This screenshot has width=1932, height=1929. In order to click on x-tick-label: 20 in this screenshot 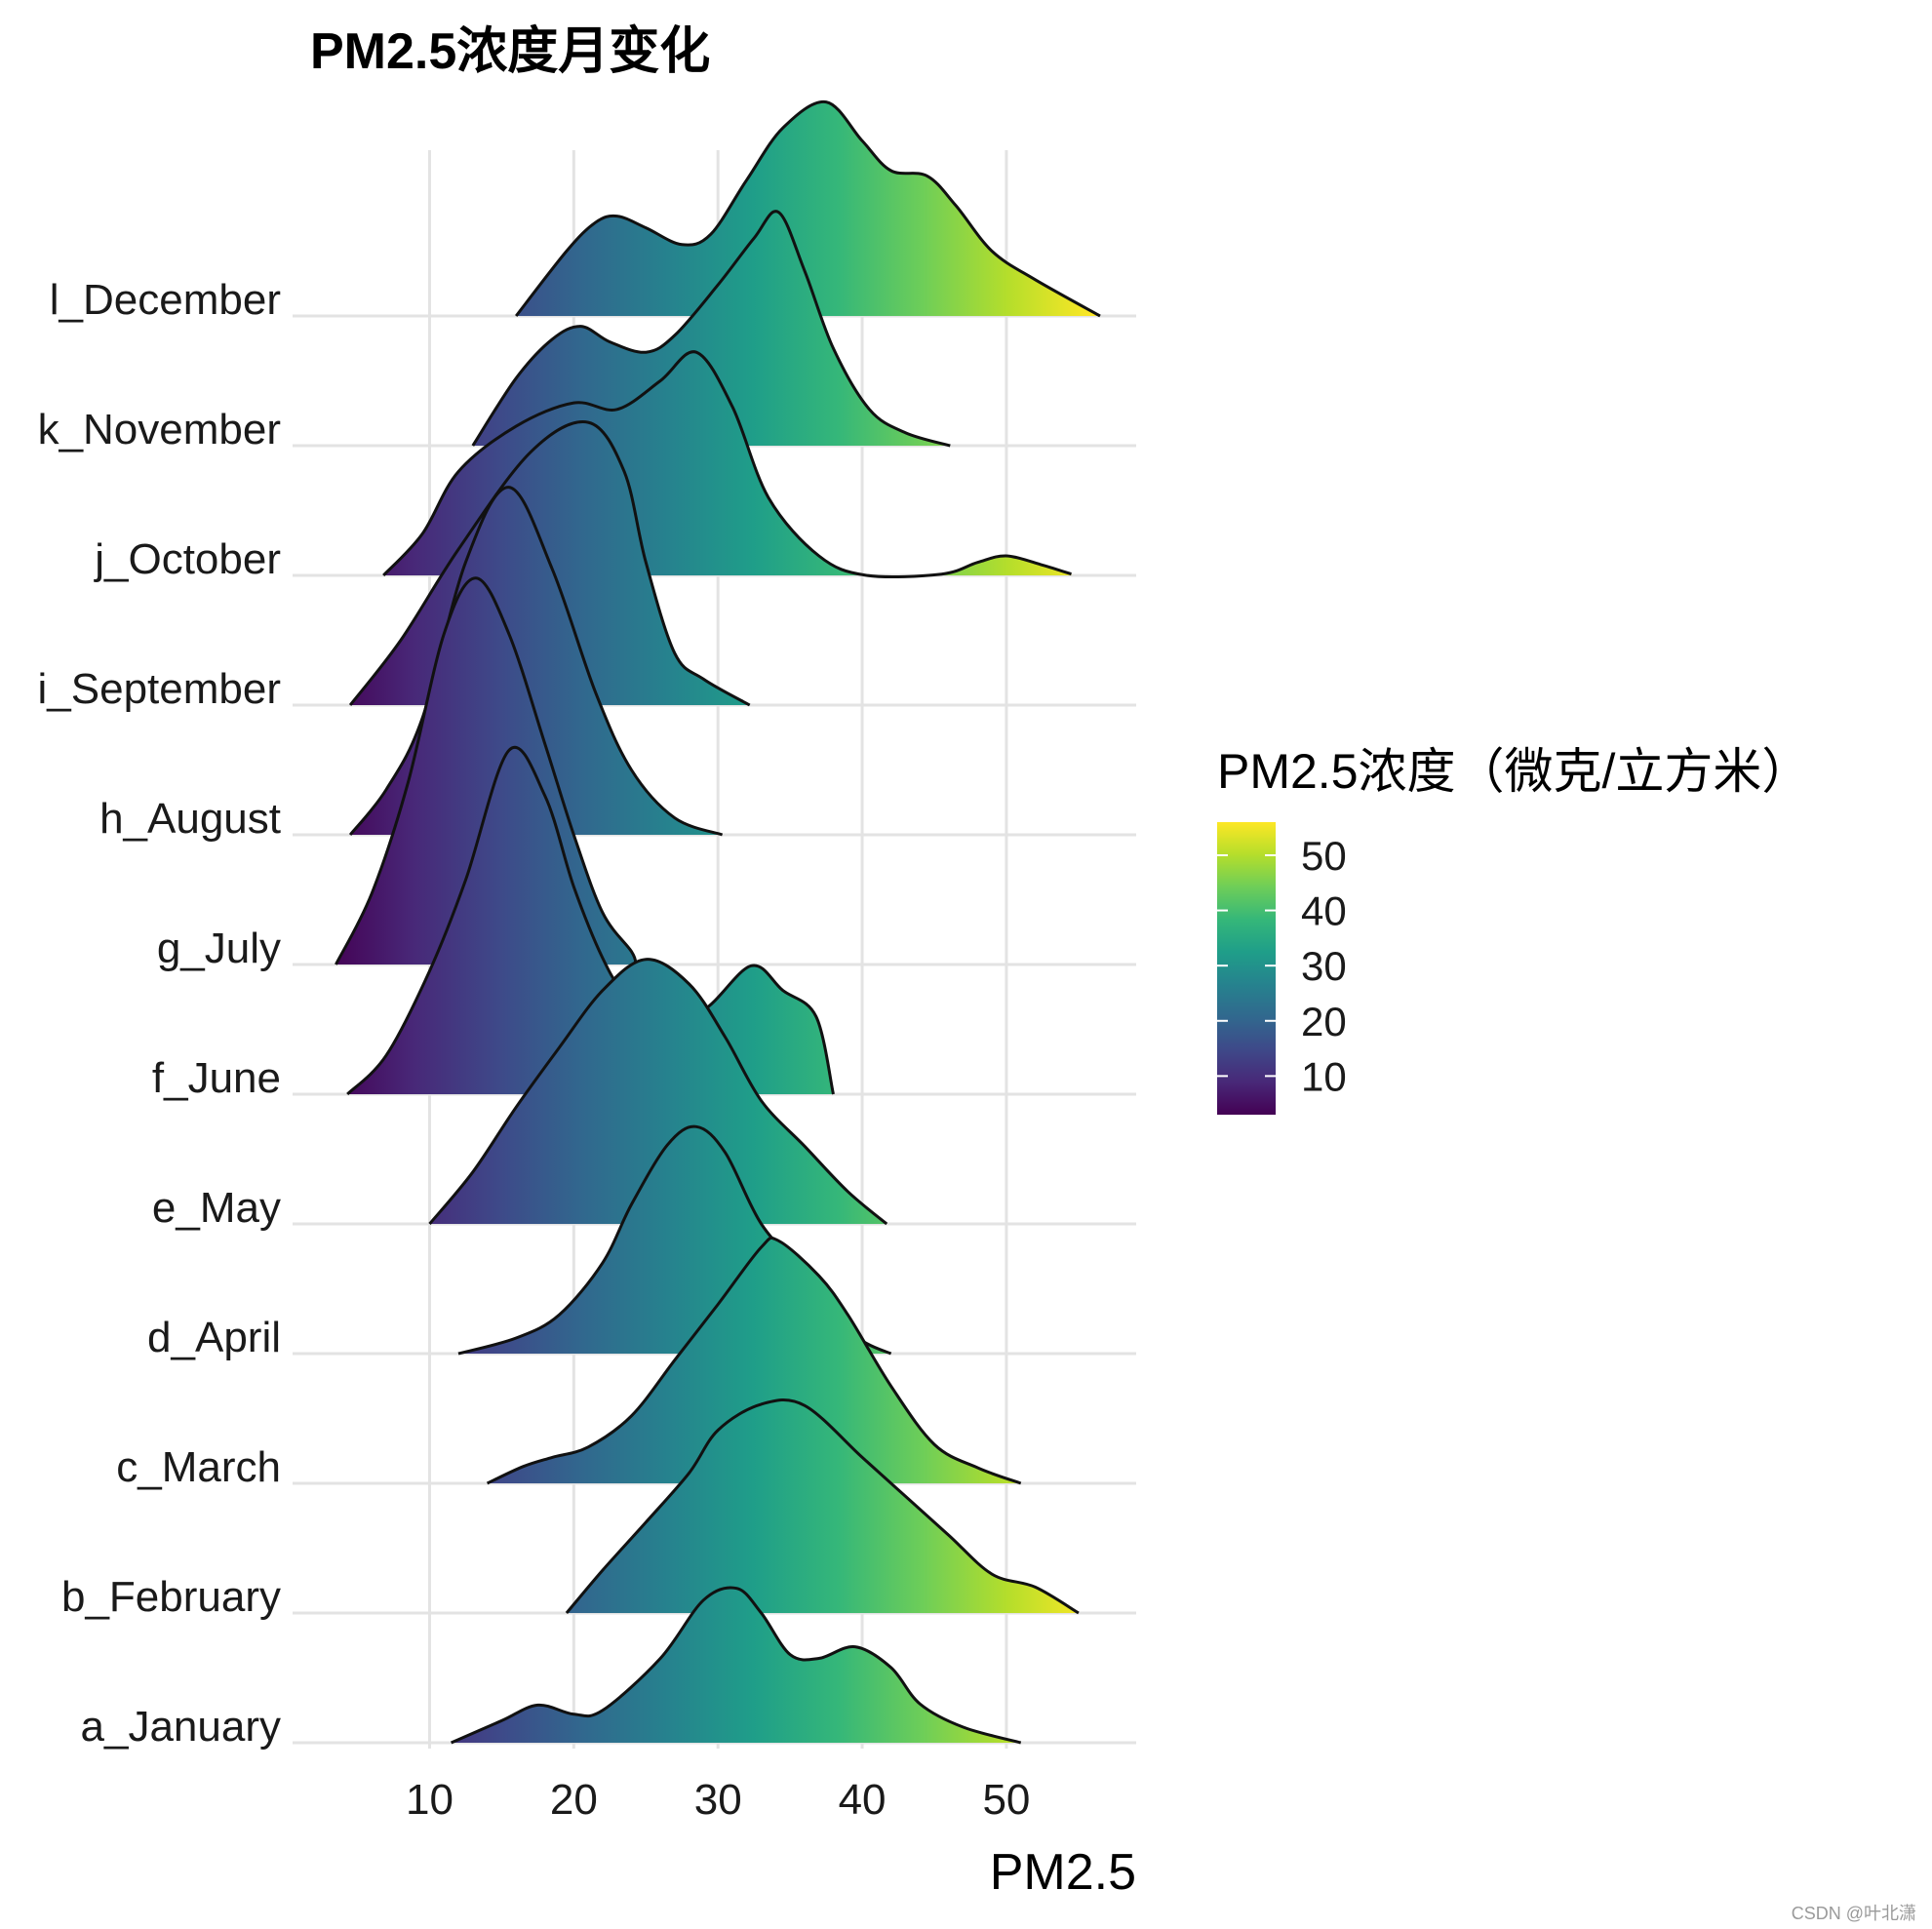, I will do `click(574, 1800)`.